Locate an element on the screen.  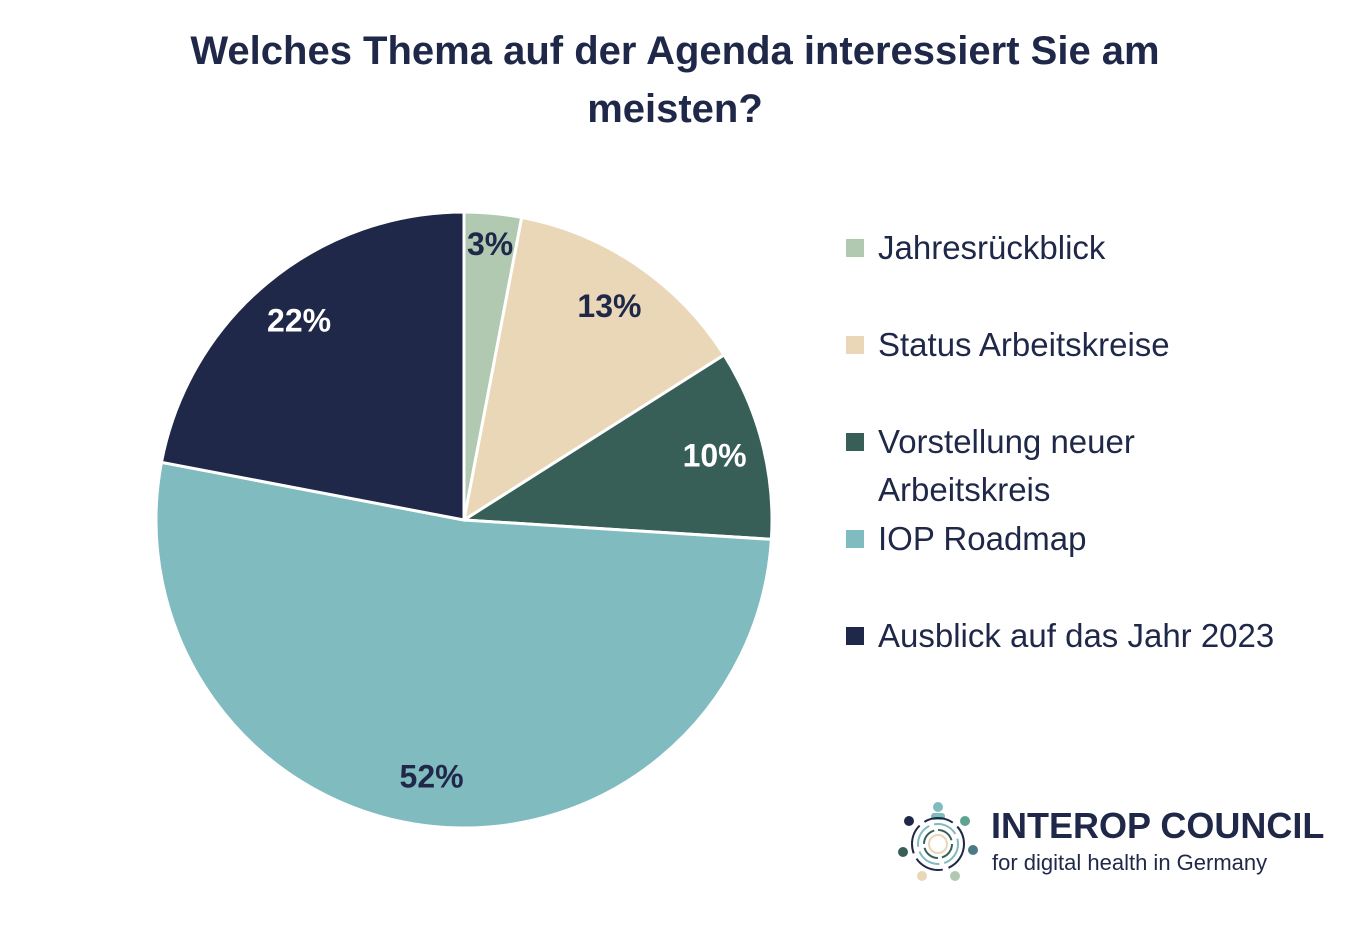
legend-item: Status Arbeitskreise is located at coordinates (1096, 345).